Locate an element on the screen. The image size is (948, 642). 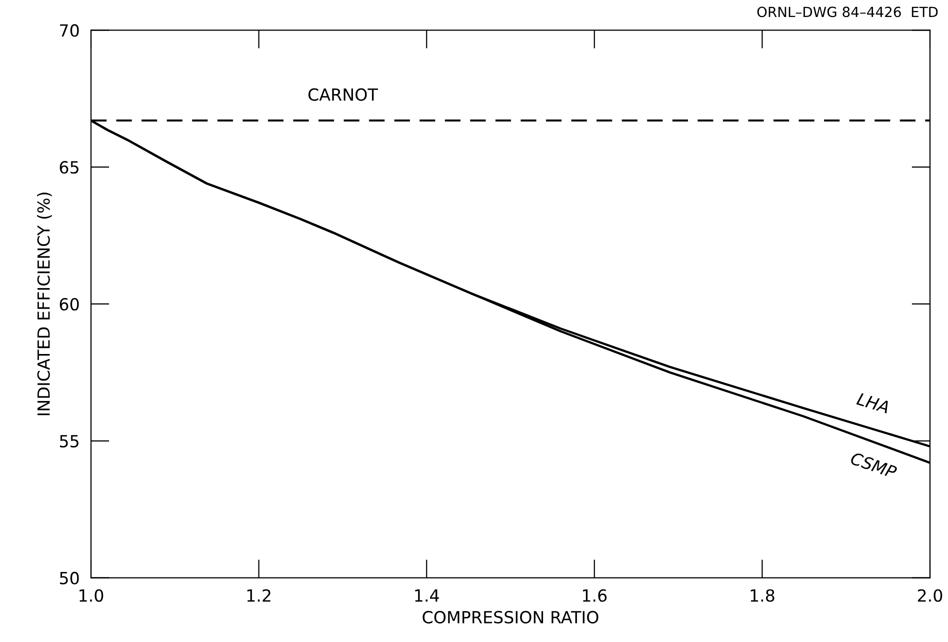
y-tick-label: 70 is located at coordinates (69, 30).